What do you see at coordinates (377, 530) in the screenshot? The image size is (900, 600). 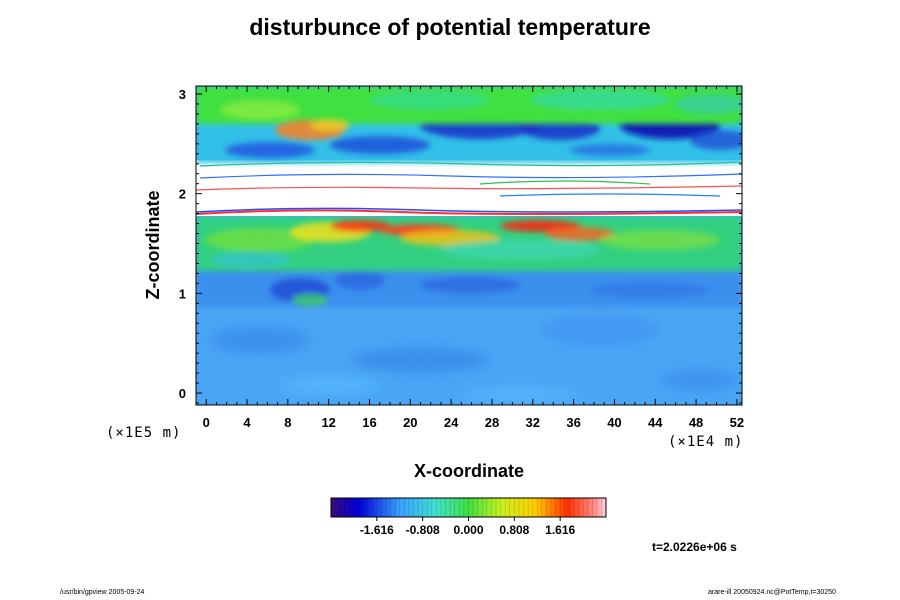 I see `colorbar-tick-label: -1.616` at bounding box center [377, 530].